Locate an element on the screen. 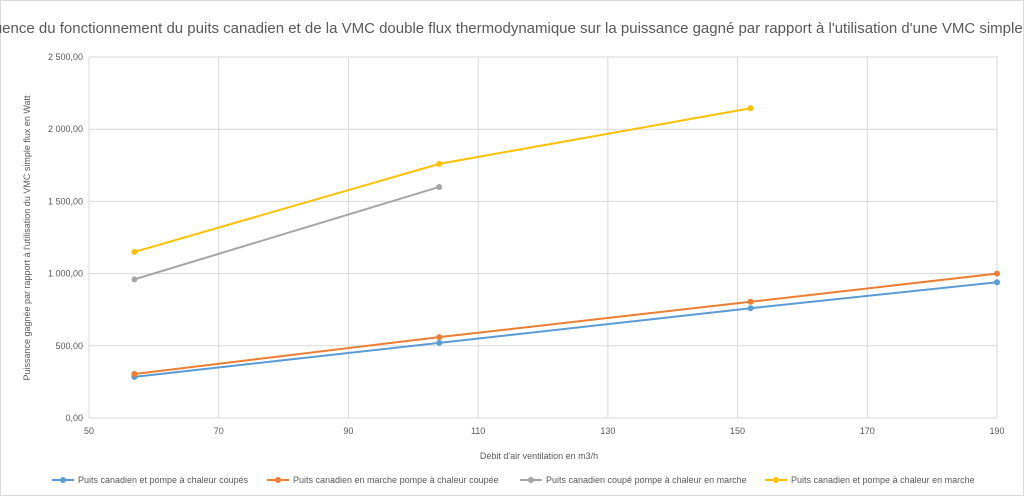 The width and height of the screenshot is (1024, 496). series-group is located at coordinates (287, 233).